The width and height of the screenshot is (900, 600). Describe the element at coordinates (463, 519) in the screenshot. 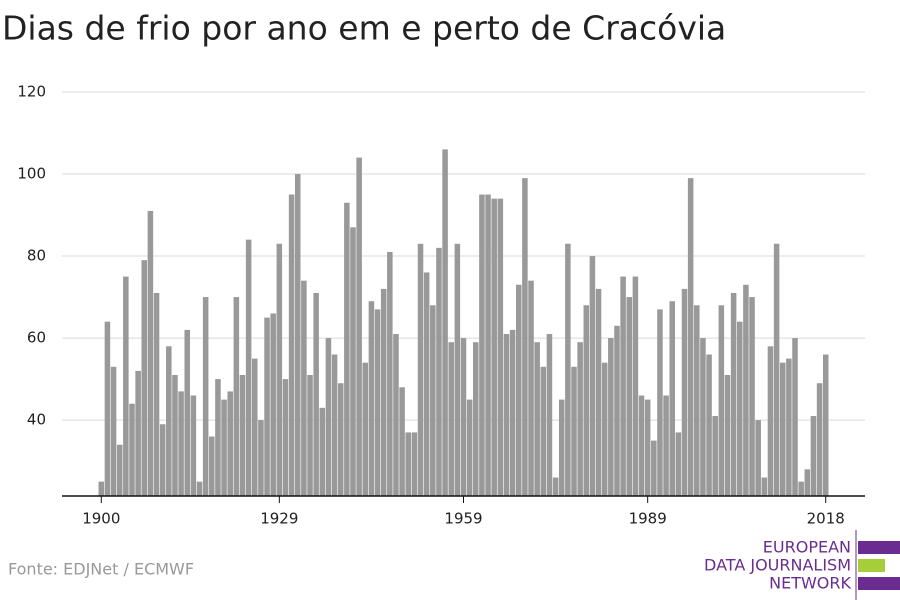

I see `x-tick-label: 1959` at that location.